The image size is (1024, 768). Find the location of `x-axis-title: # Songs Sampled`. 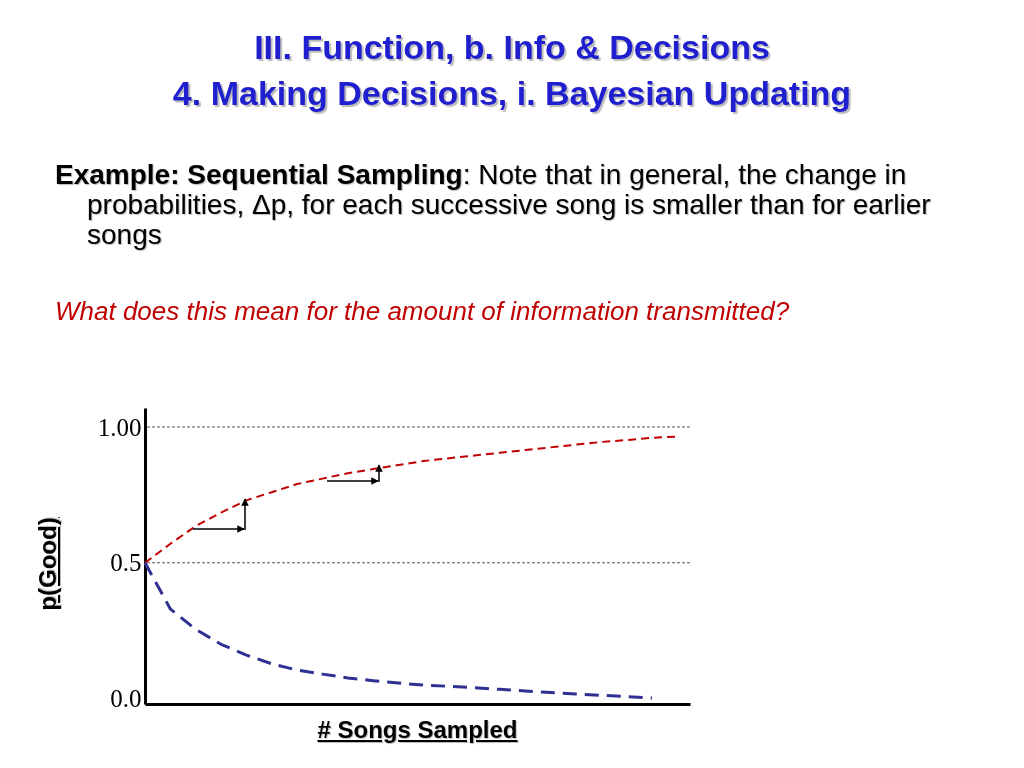

x-axis-title: # Songs Sampled is located at coordinates (417, 730).